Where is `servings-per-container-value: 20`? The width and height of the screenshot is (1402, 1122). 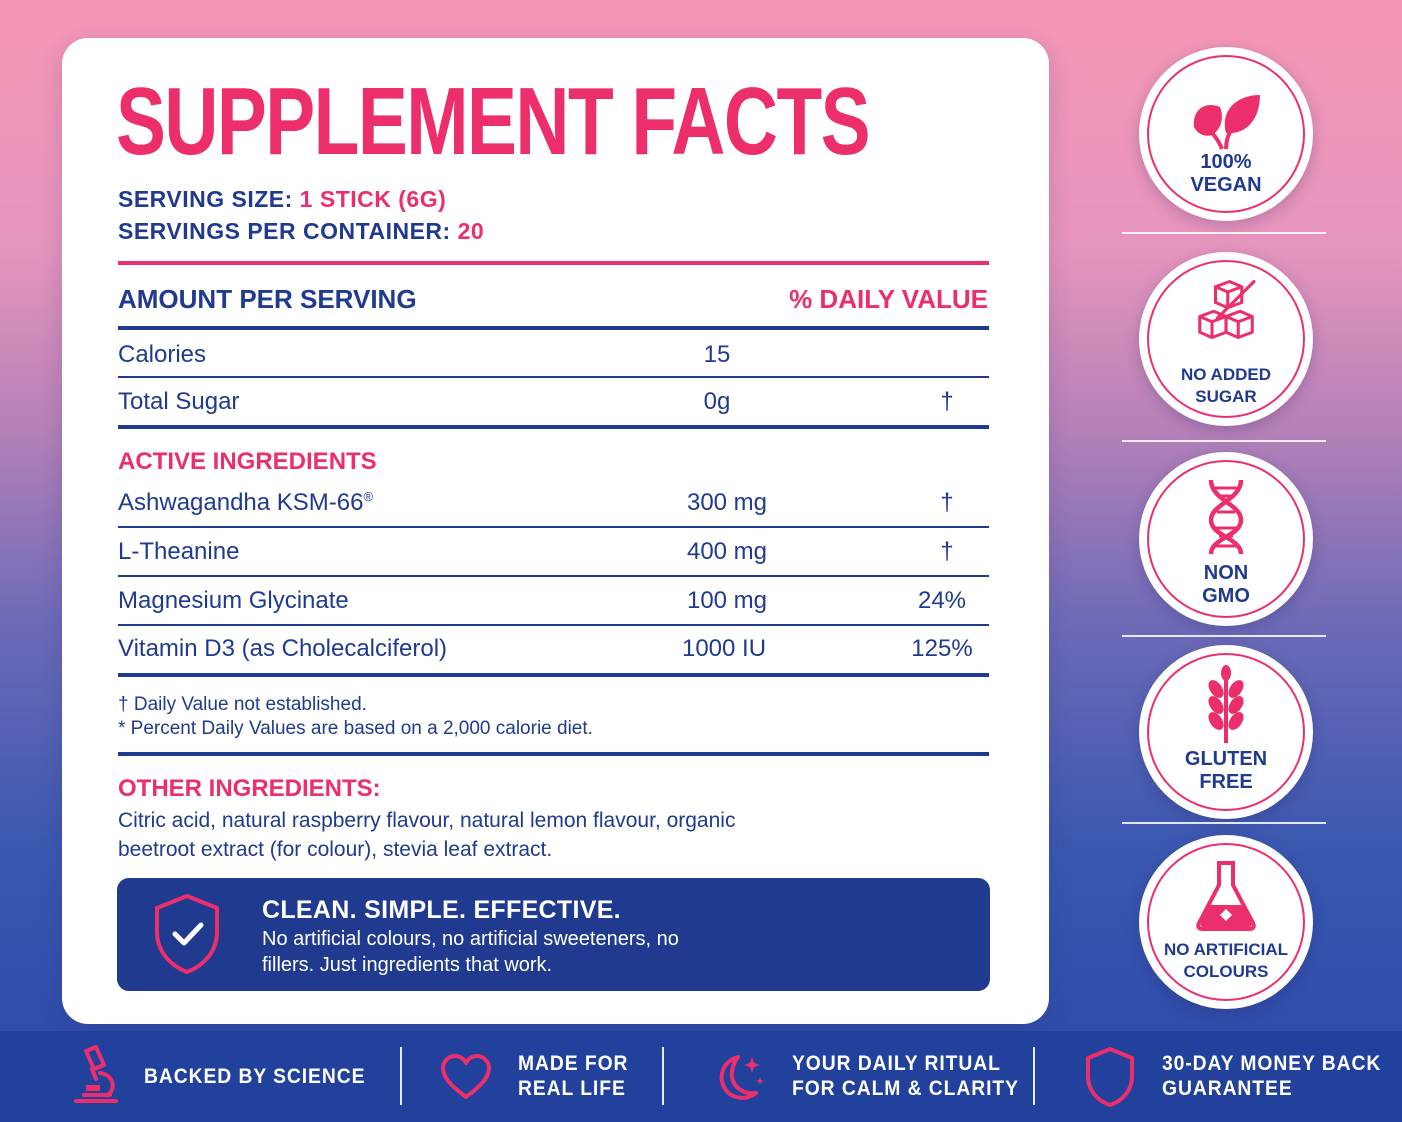 servings-per-container-value: 20 is located at coordinates (471, 231).